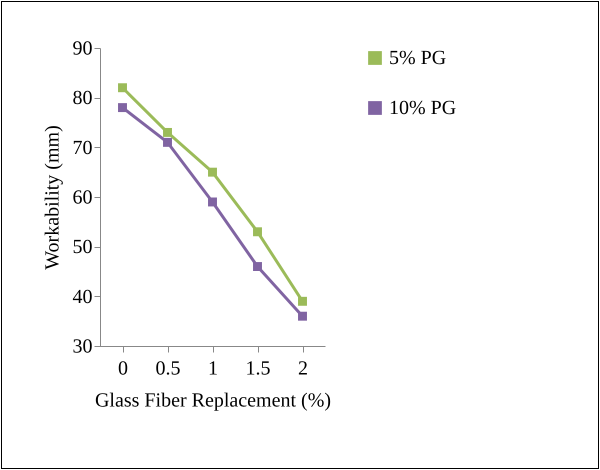 This screenshot has height=470, width=600. Describe the element at coordinates (422, 108) in the screenshot. I see `legend-label: 10% PG` at that location.